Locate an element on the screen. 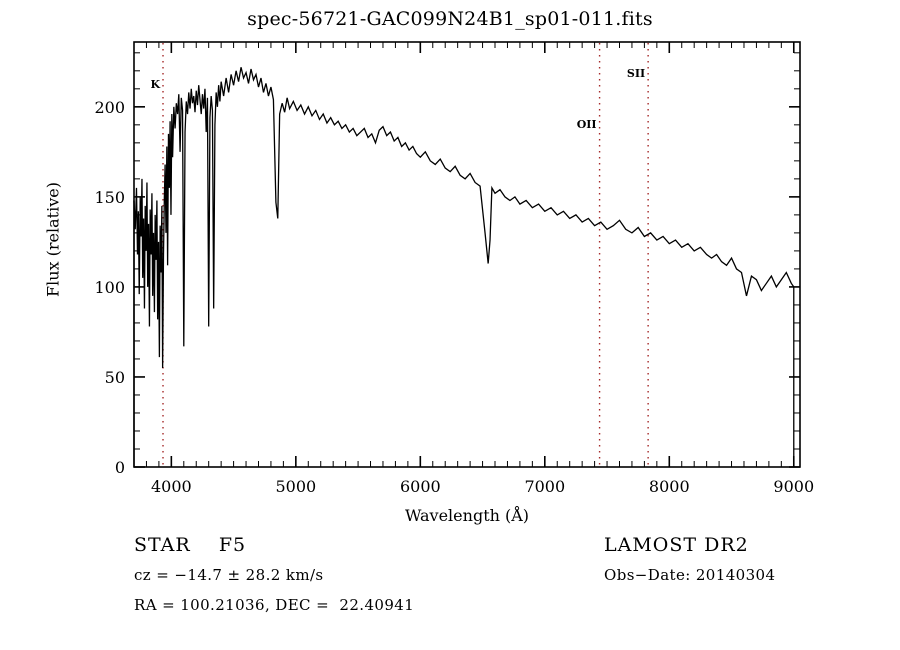 The height and width of the screenshot is (650, 900). footer-right-column: LAMOST DR2 Obs−Date: 20140304 is located at coordinates (749, 560).